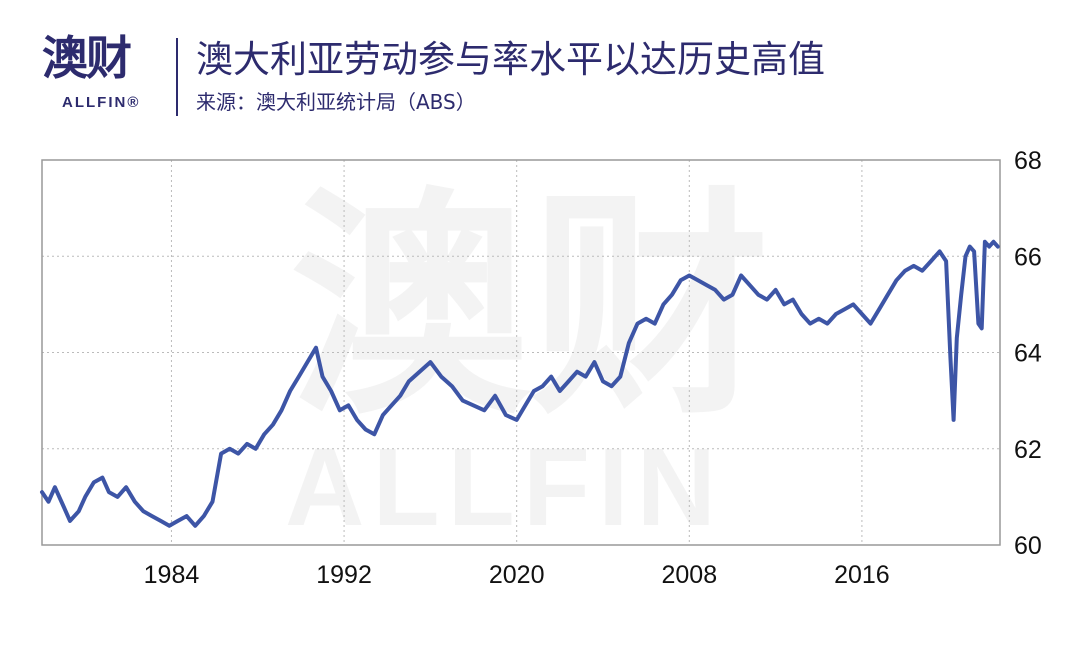  I want to click on x-tick-label: 2008, so click(689, 575).